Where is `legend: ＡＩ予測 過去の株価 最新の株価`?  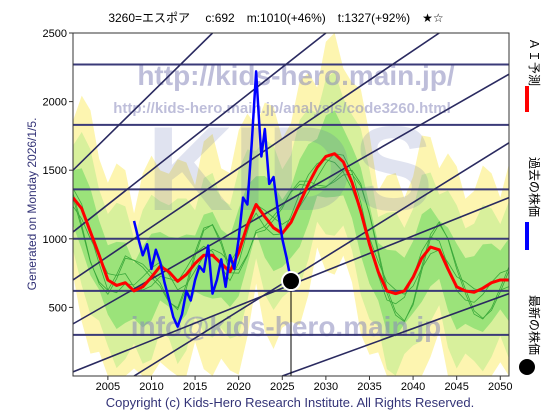 legend: ＡＩ予測 過去の株価 最新の株価 is located at coordinates (530, 206).